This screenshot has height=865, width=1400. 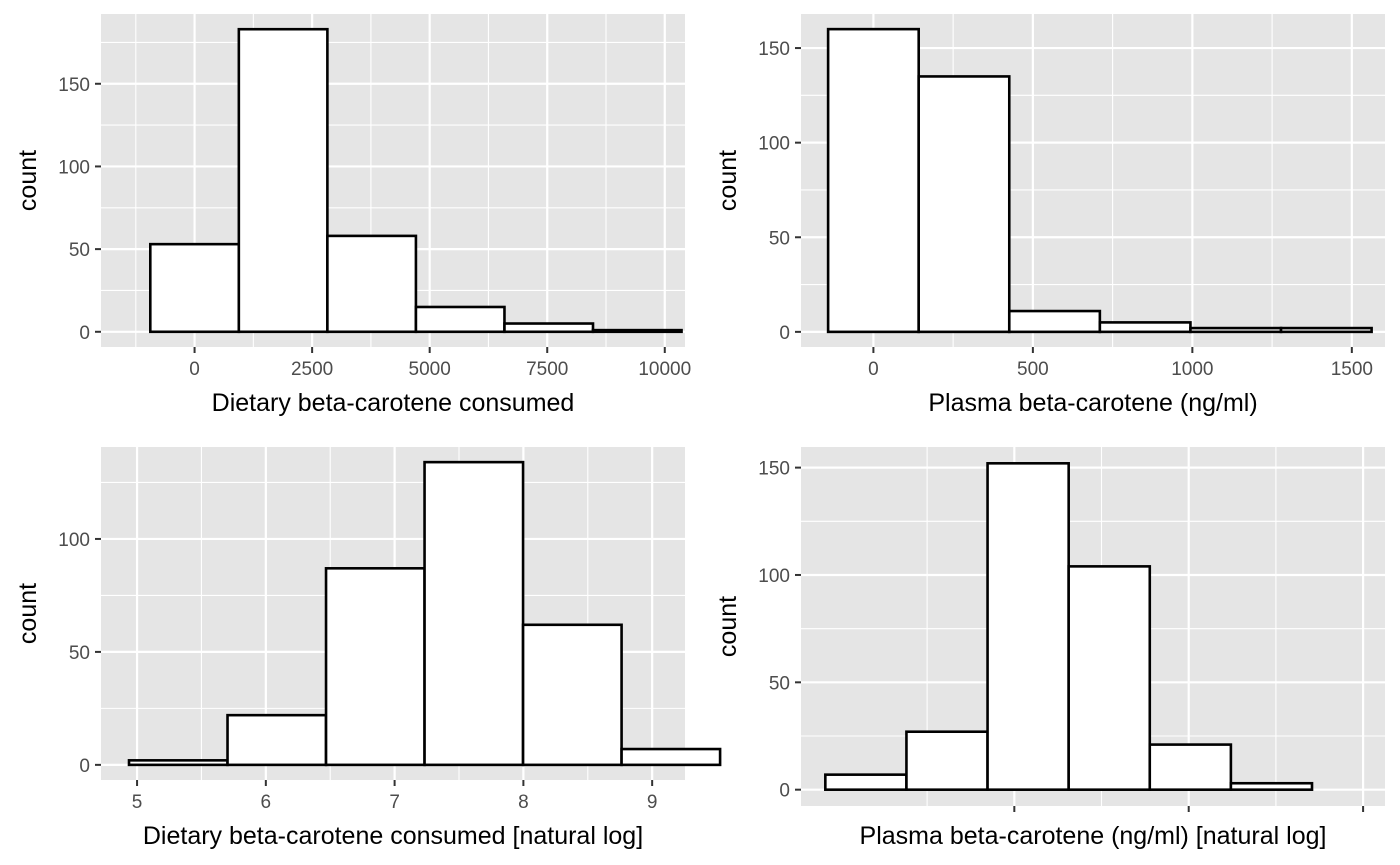 I want to click on x-tick-label: 1500, so click(x=1352, y=369).